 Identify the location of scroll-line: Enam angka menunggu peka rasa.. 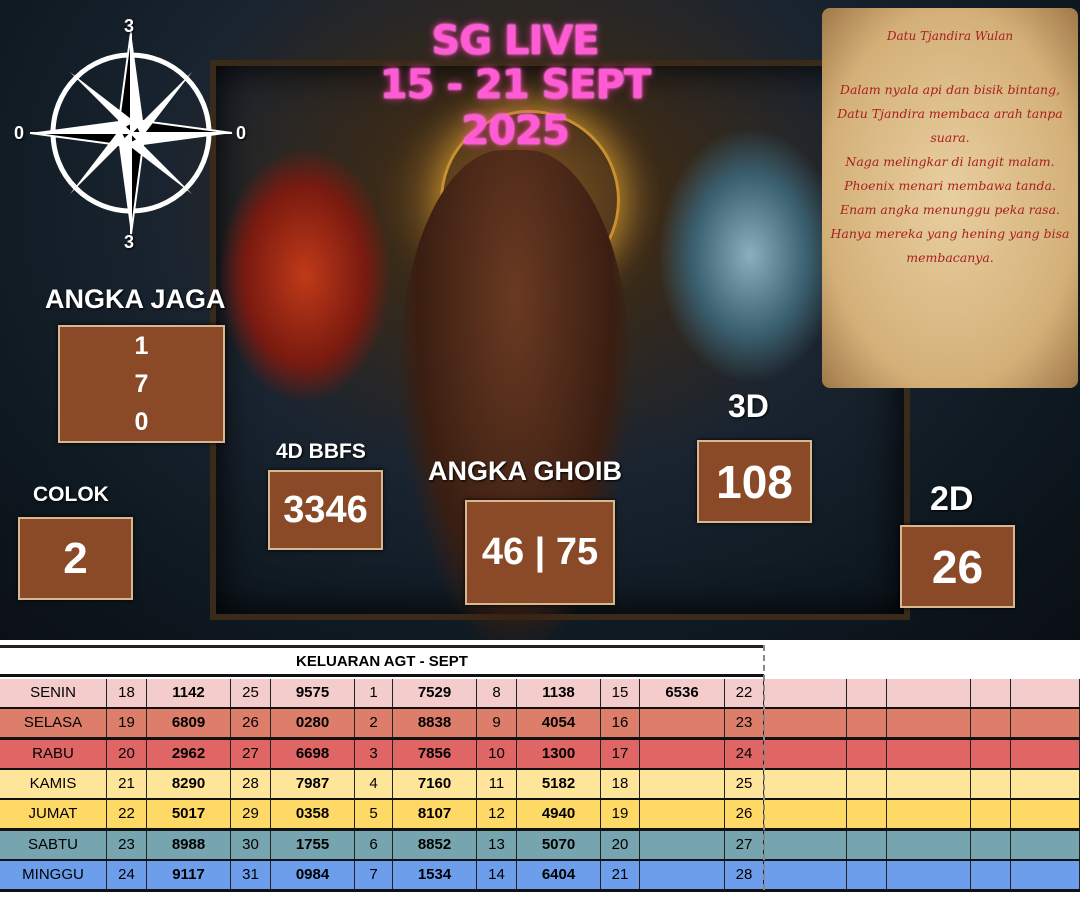
(950, 209).